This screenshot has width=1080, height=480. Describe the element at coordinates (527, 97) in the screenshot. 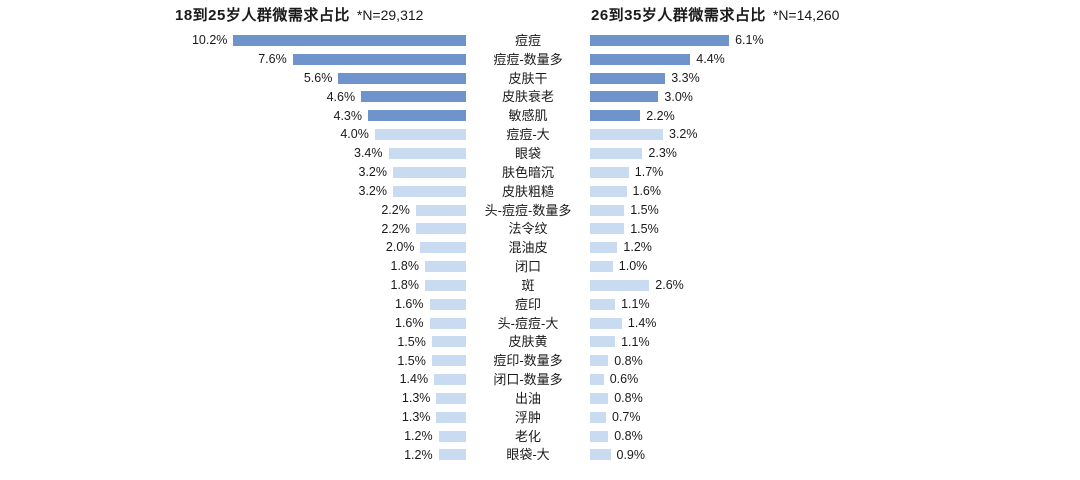

I see `category-label: 皮肤衰老` at that location.